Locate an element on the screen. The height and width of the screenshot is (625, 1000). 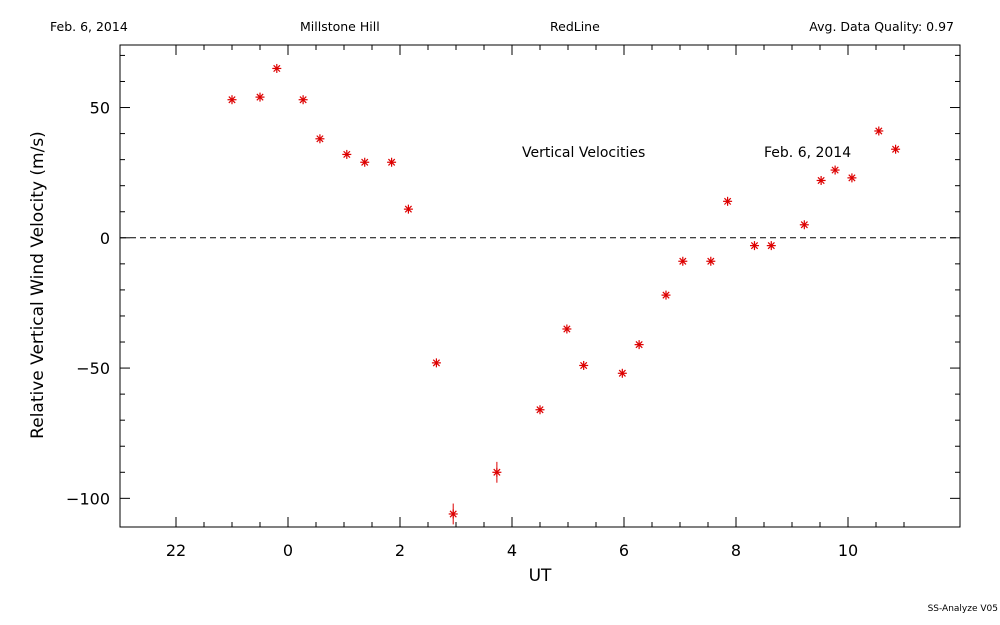
y-tick-label: −50 is located at coordinates (93, 368).